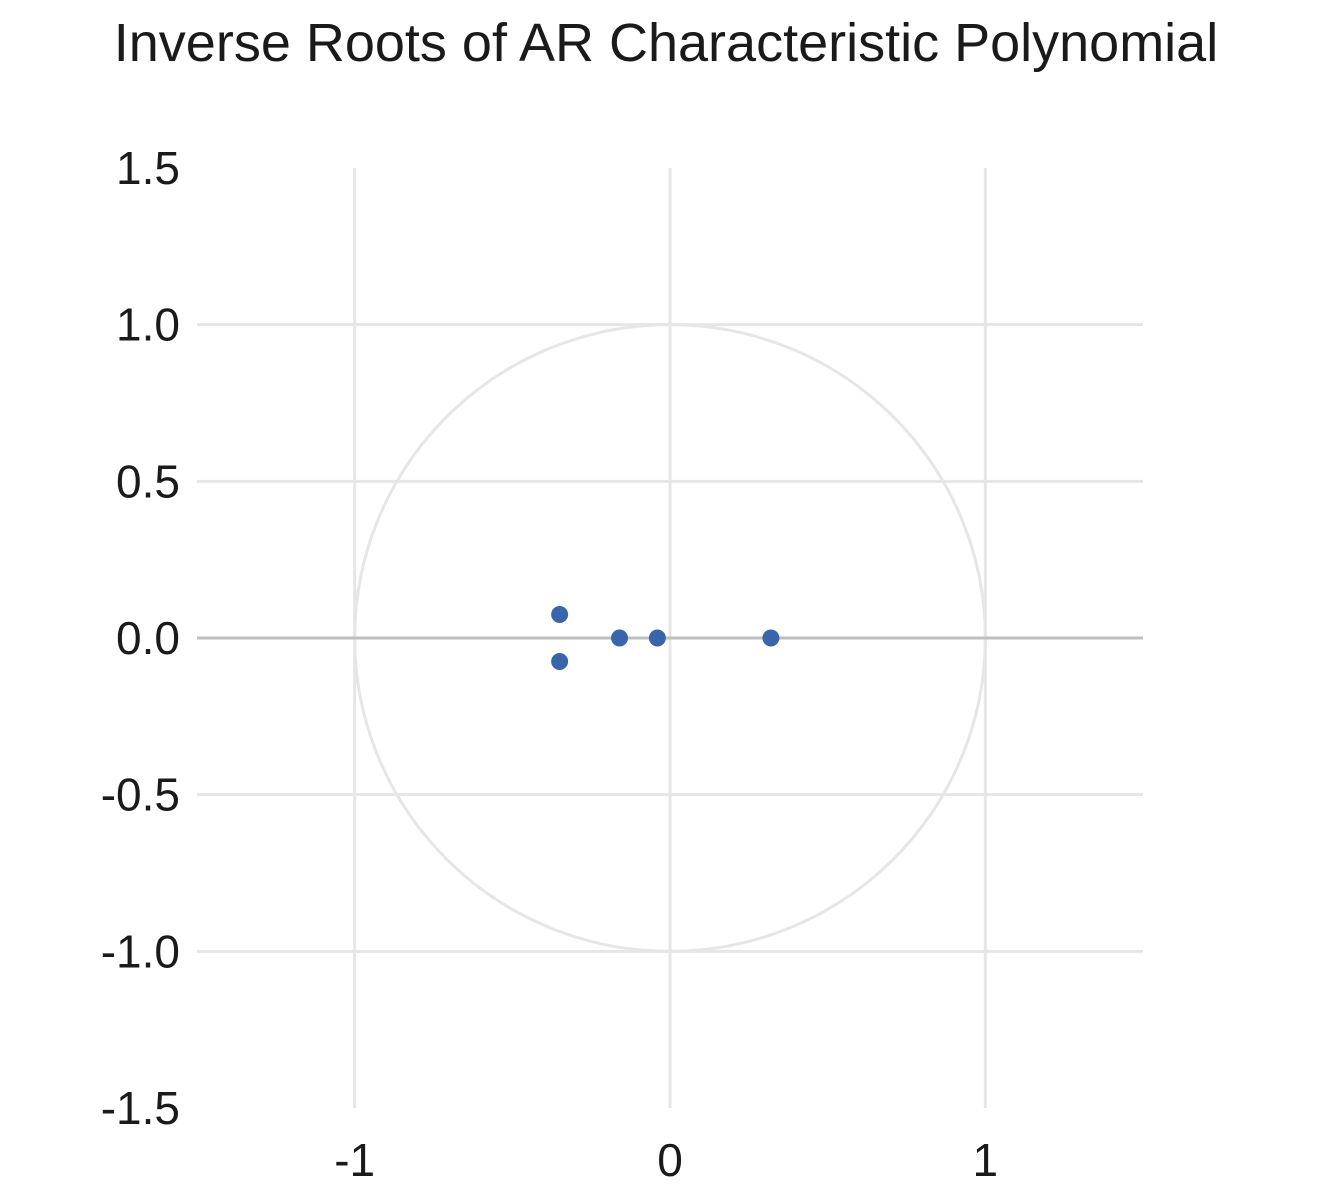 The height and width of the screenshot is (1203, 1332). I want to click on y-tick-label: -1.5, so click(140, 1108).